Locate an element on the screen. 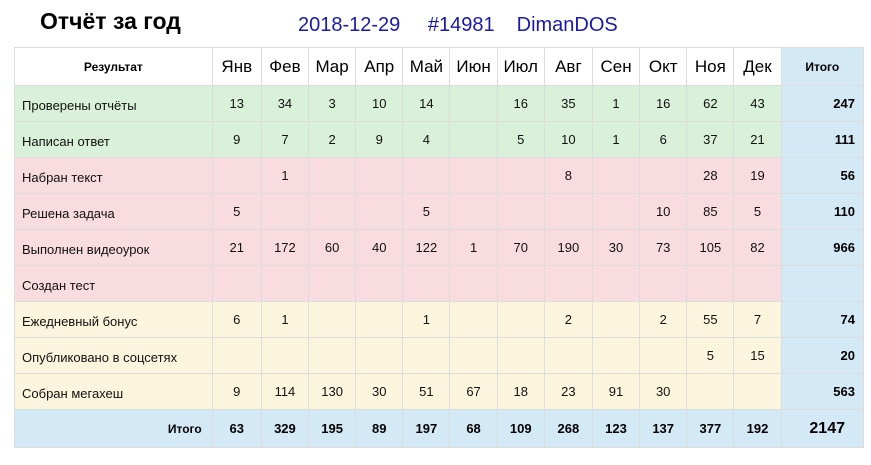  report-date: 2018-12-29 is located at coordinates (349, 25).